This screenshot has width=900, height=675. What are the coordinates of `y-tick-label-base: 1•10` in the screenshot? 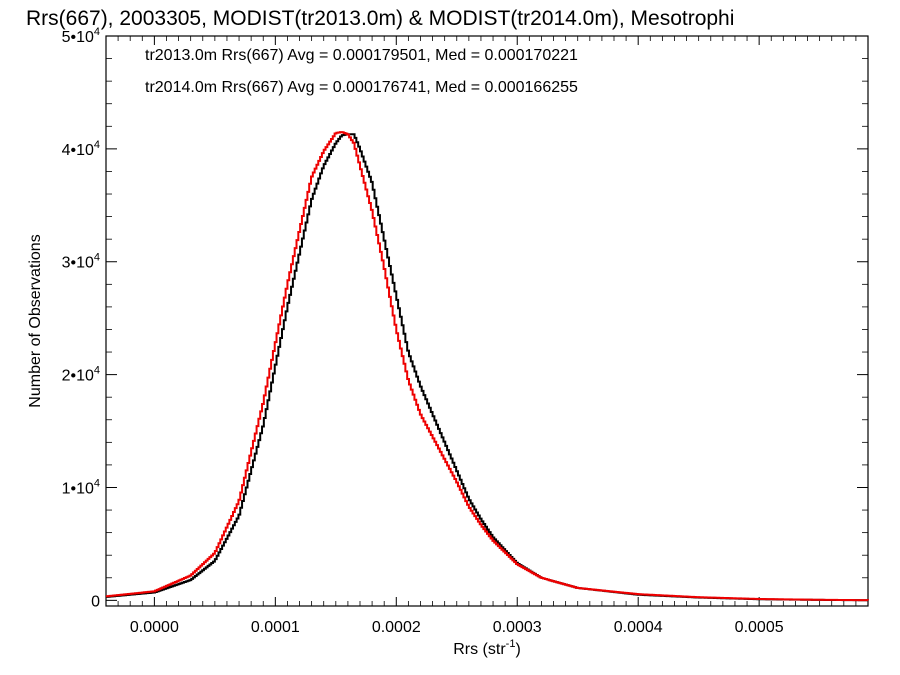 It's located at (78, 488).